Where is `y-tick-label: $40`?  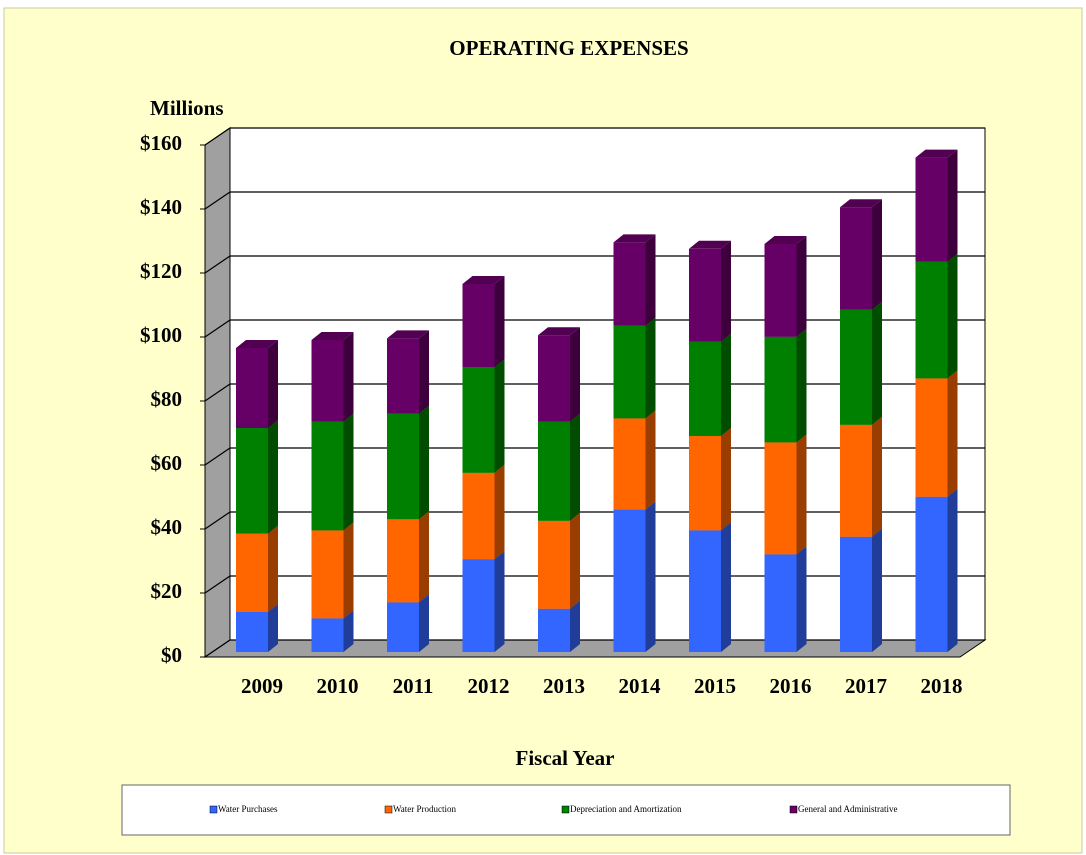
y-tick-label: $40 is located at coordinates (167, 527).